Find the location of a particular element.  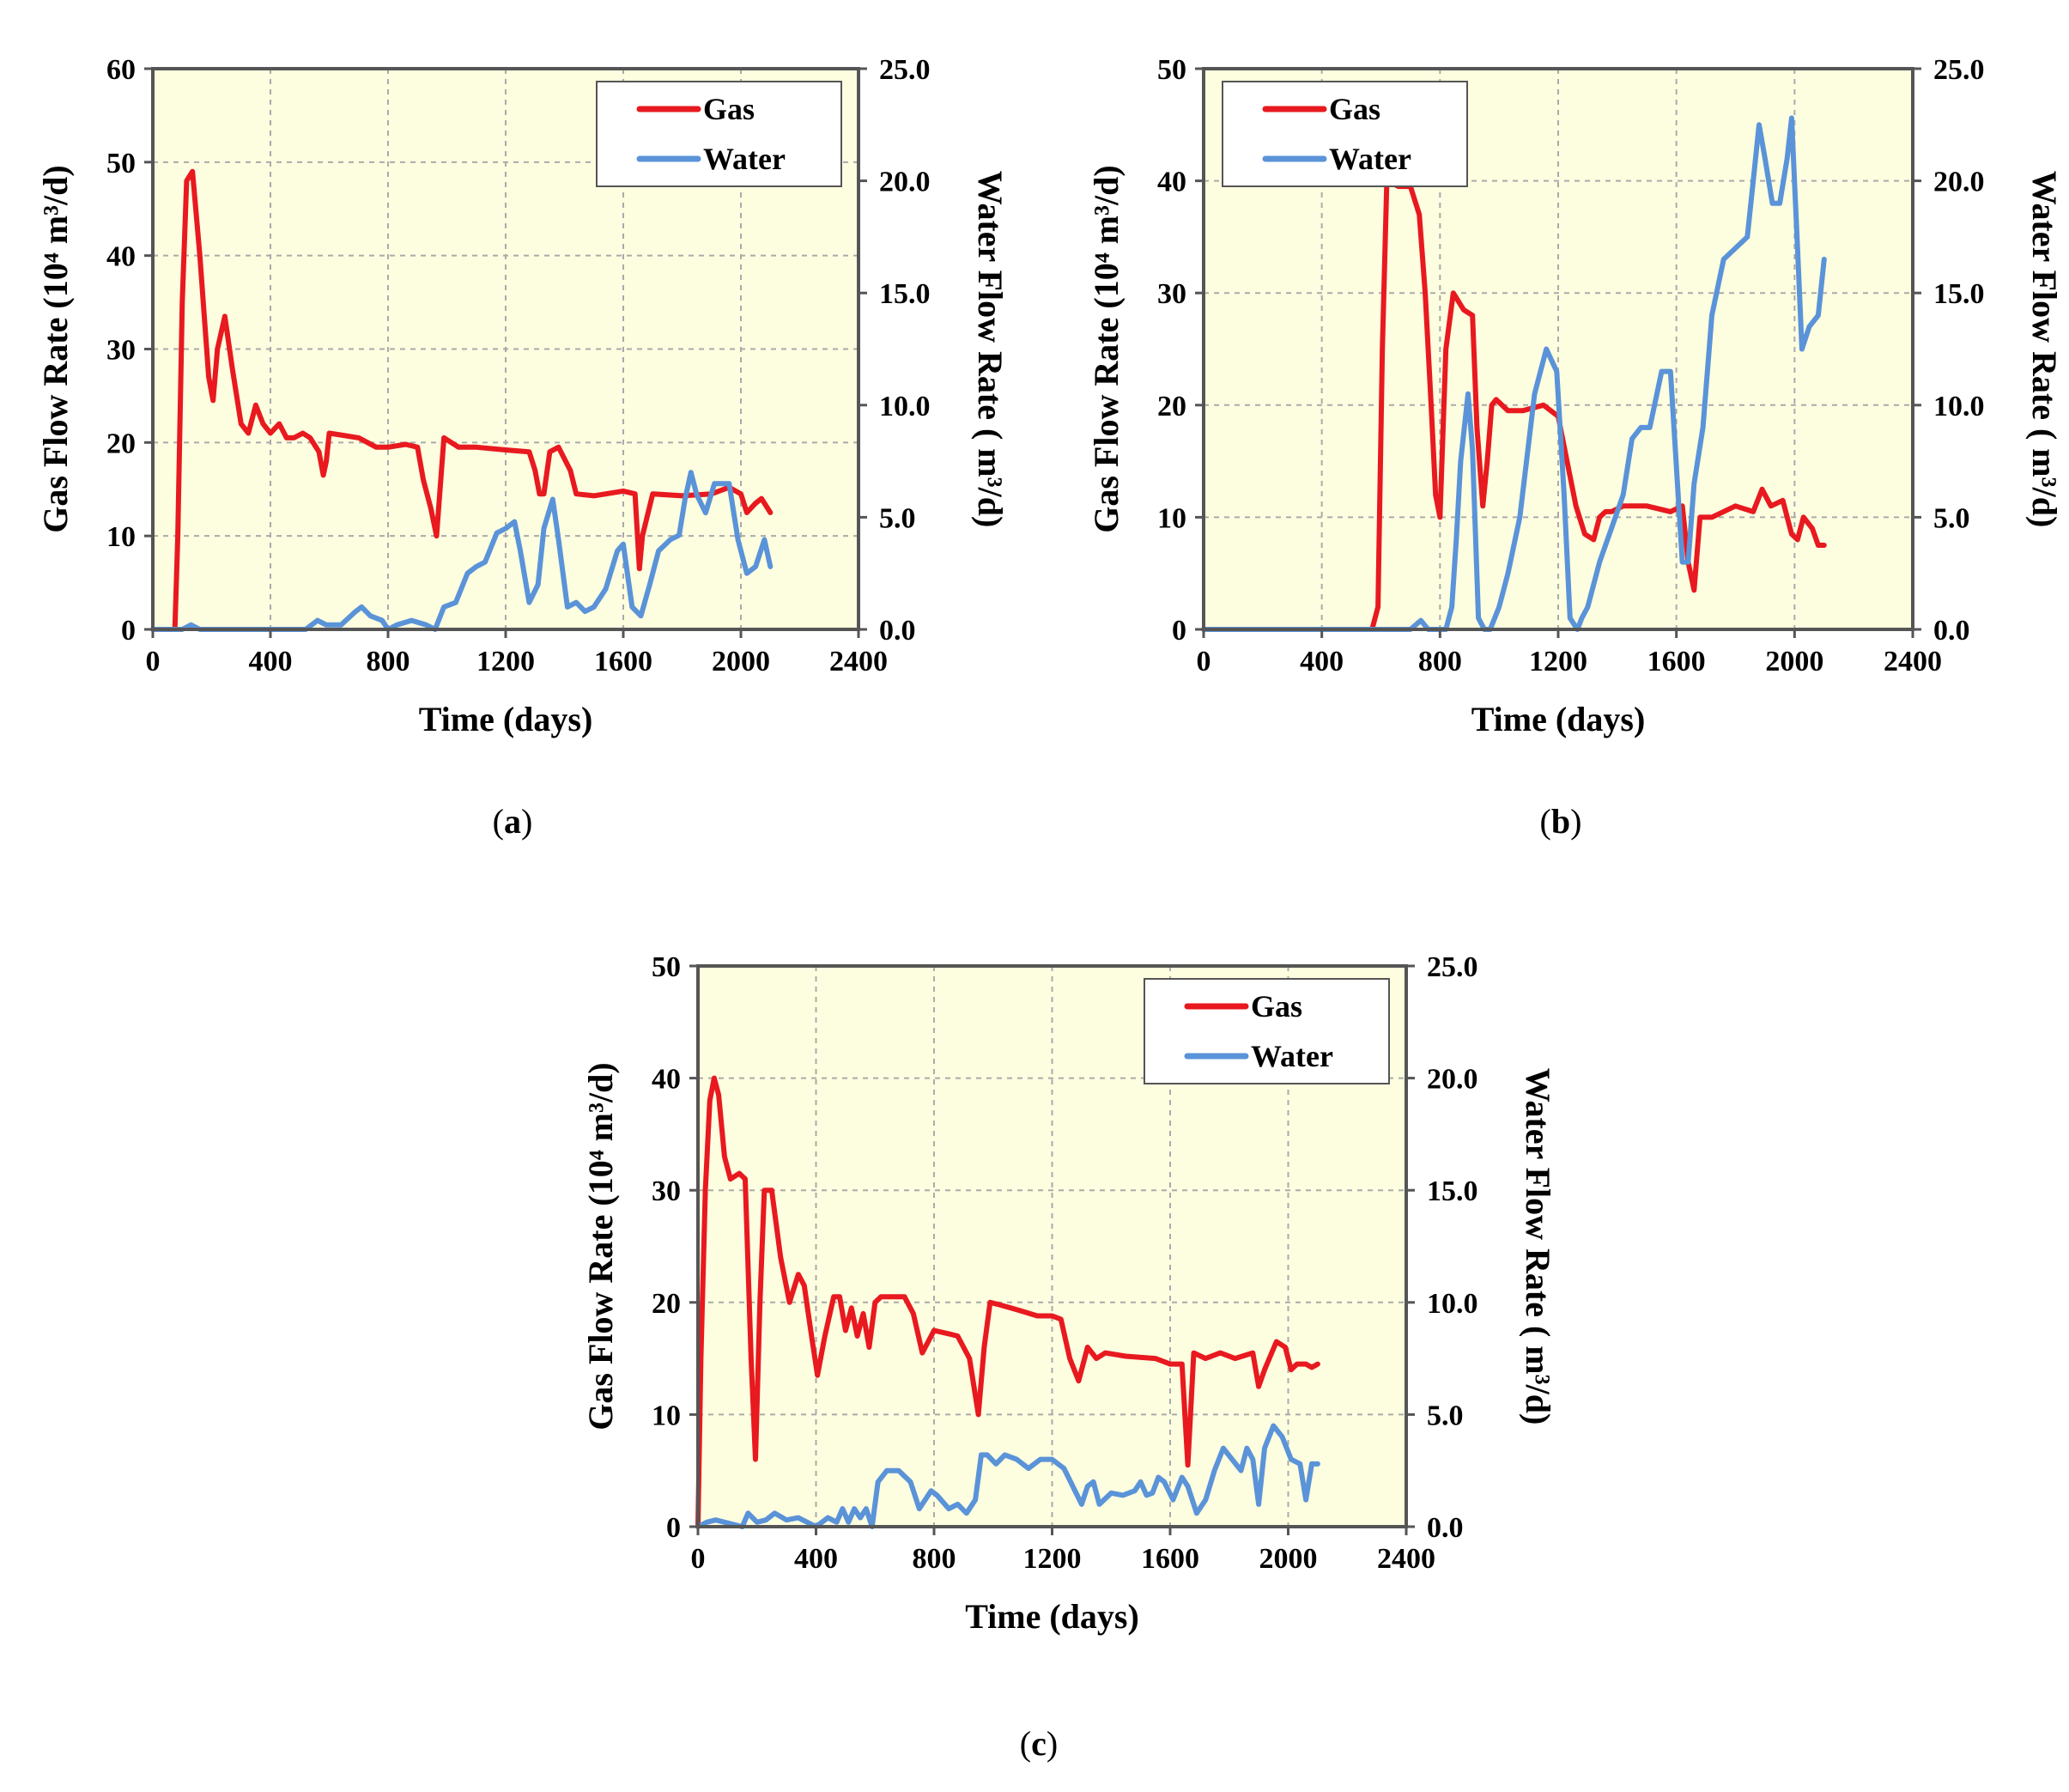

caption-c: (c) is located at coordinates (1039, 1743).